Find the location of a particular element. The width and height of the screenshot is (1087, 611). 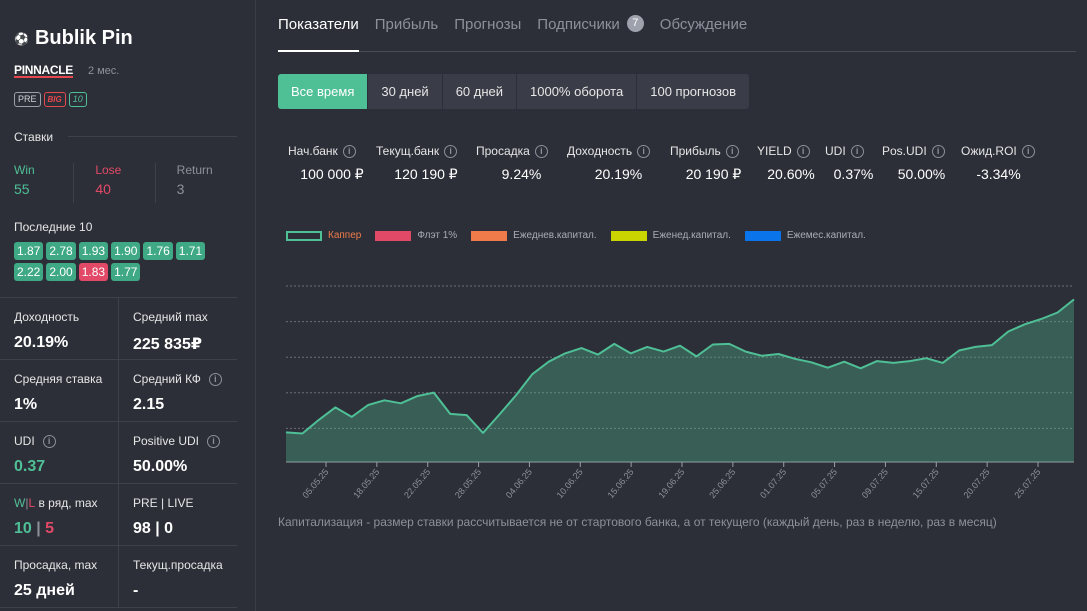

stat-udi: UDI i 0.37 is located at coordinates (59, 452).